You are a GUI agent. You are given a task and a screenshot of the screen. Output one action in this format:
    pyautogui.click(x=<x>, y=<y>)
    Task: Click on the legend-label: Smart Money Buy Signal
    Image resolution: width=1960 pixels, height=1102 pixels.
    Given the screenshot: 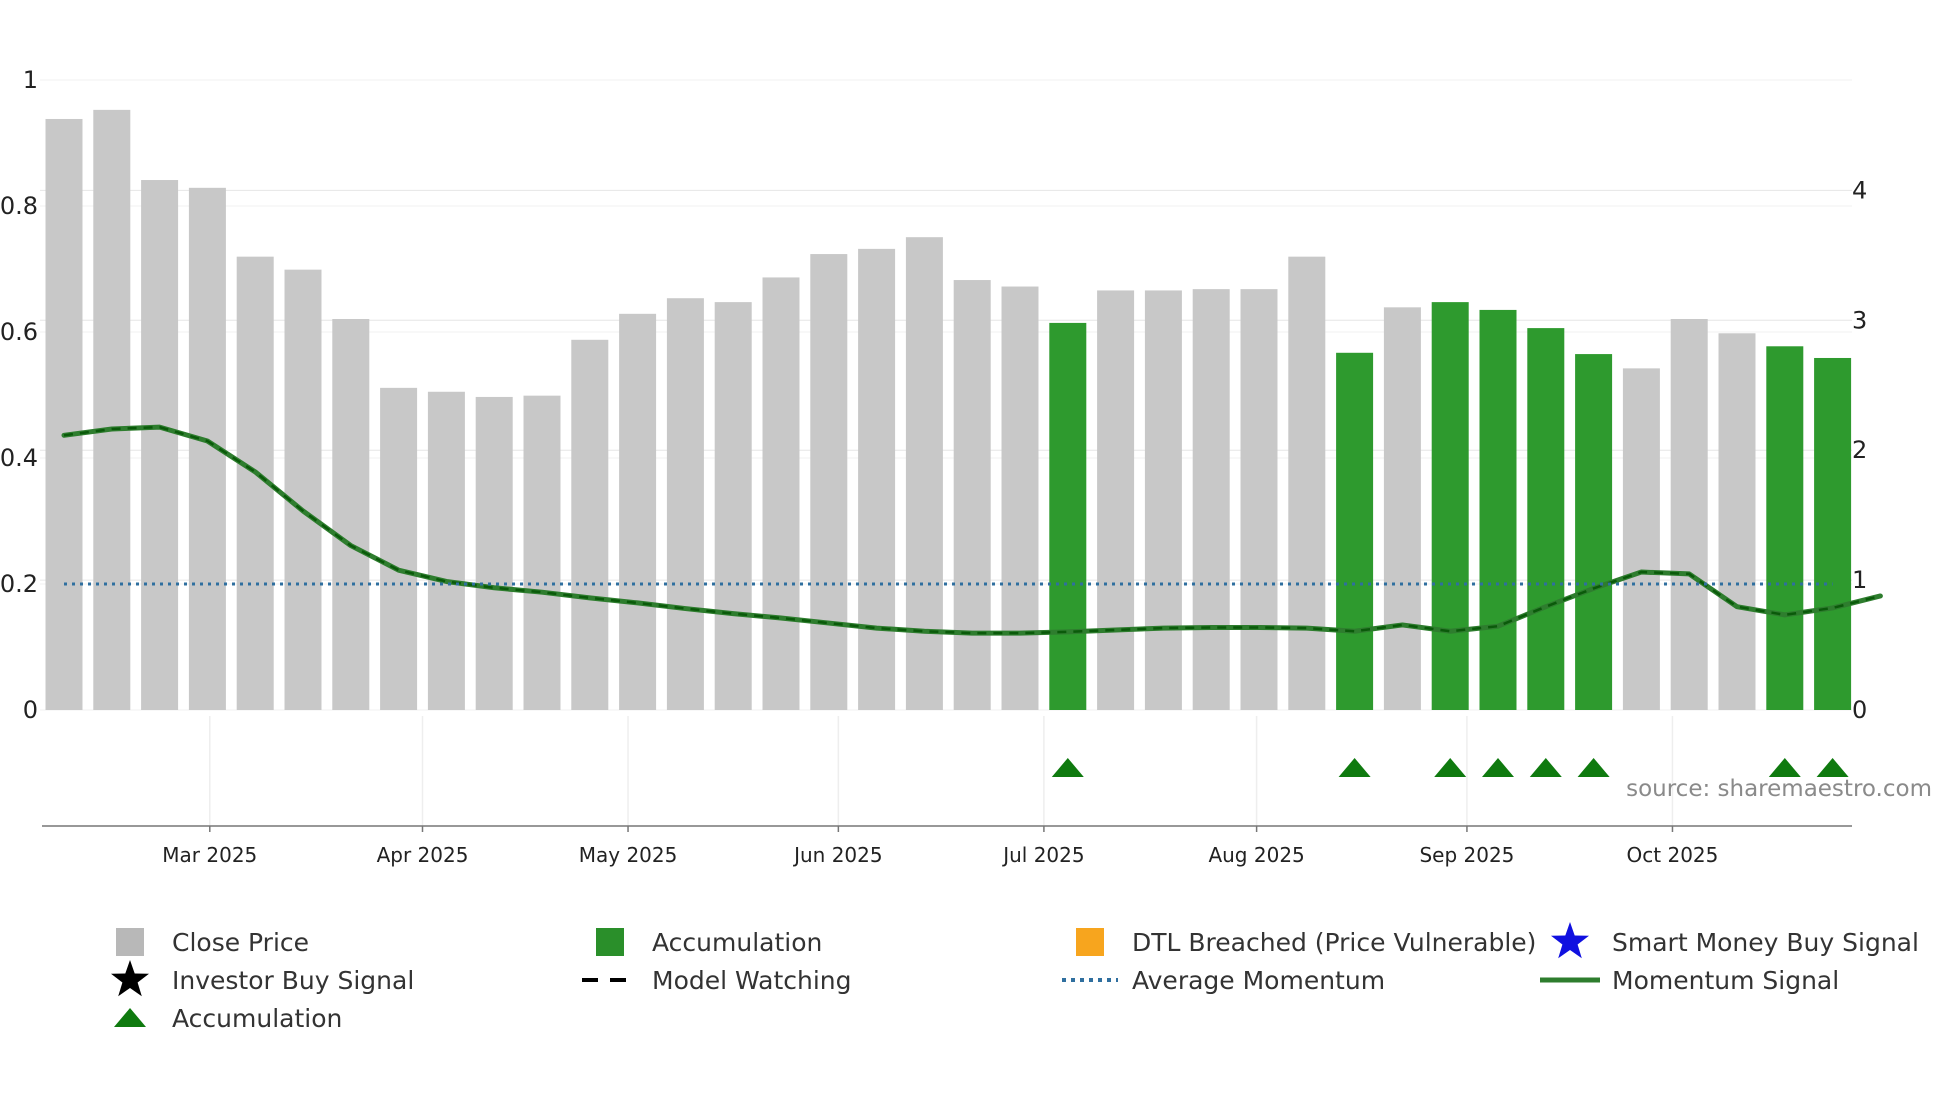 What is the action you would take?
    pyautogui.click(x=1765, y=942)
    